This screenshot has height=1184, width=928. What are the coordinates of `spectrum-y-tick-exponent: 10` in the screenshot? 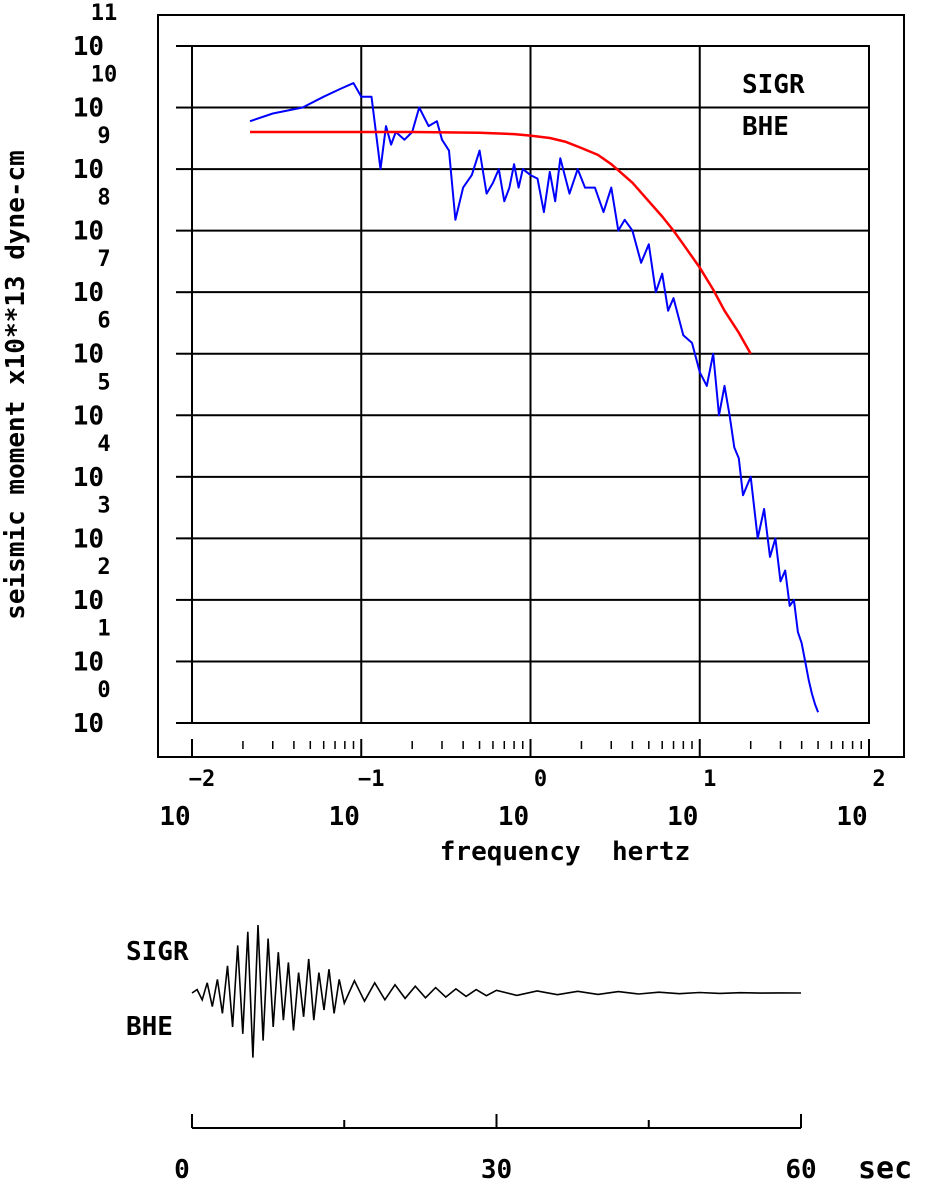 It's located at (104, 75).